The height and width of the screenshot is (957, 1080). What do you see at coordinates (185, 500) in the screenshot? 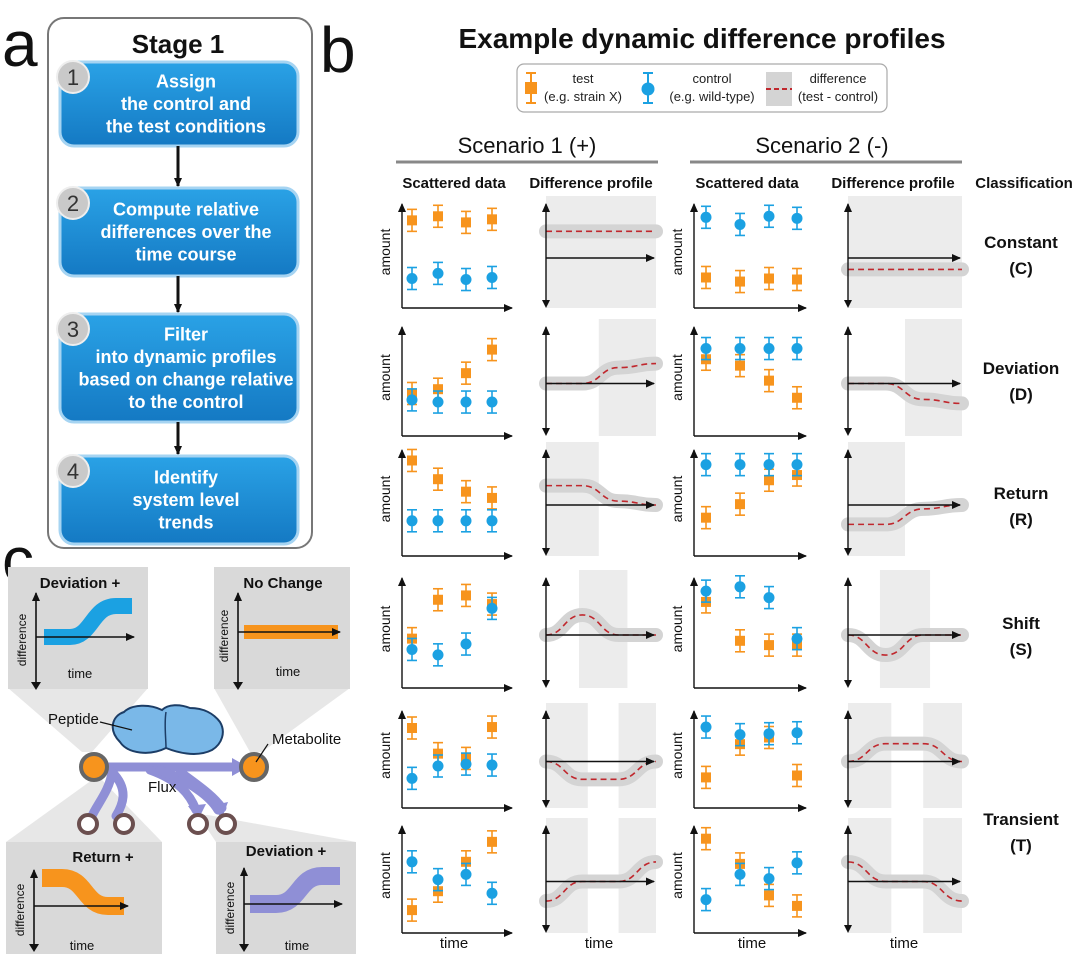
I see `step-text: system level` at bounding box center [185, 500].